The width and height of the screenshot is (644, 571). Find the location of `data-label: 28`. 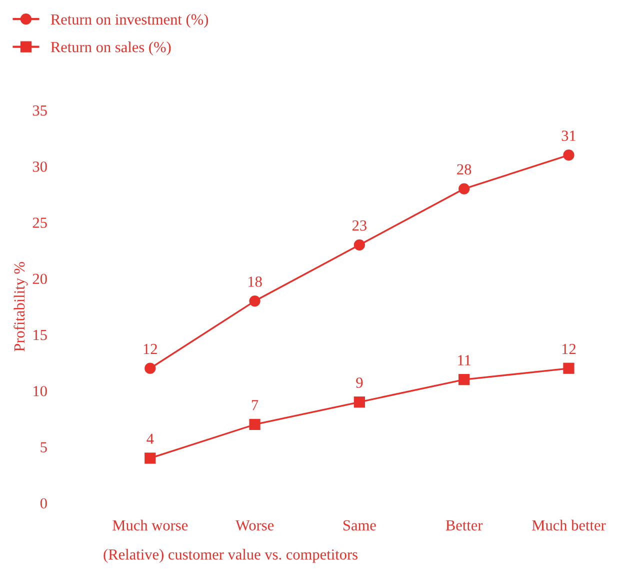

data-label: 28 is located at coordinates (464, 169).